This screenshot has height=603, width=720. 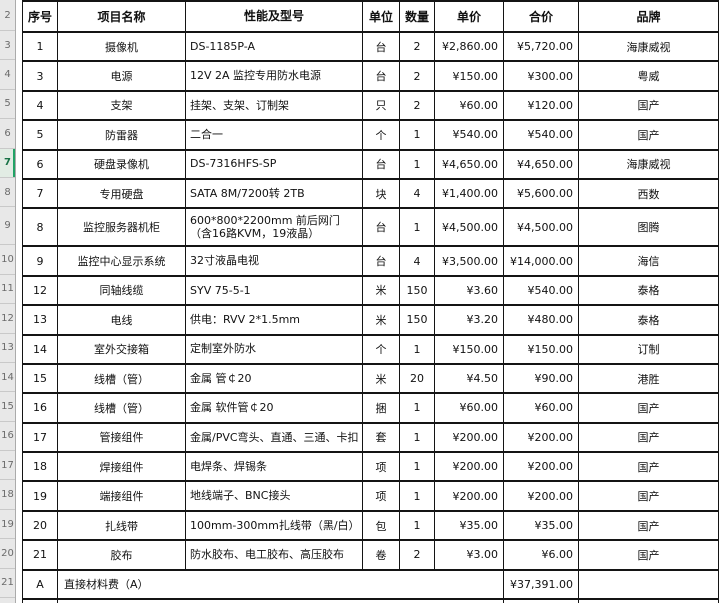 I want to click on cell-no: 9, so click(x=40, y=261).